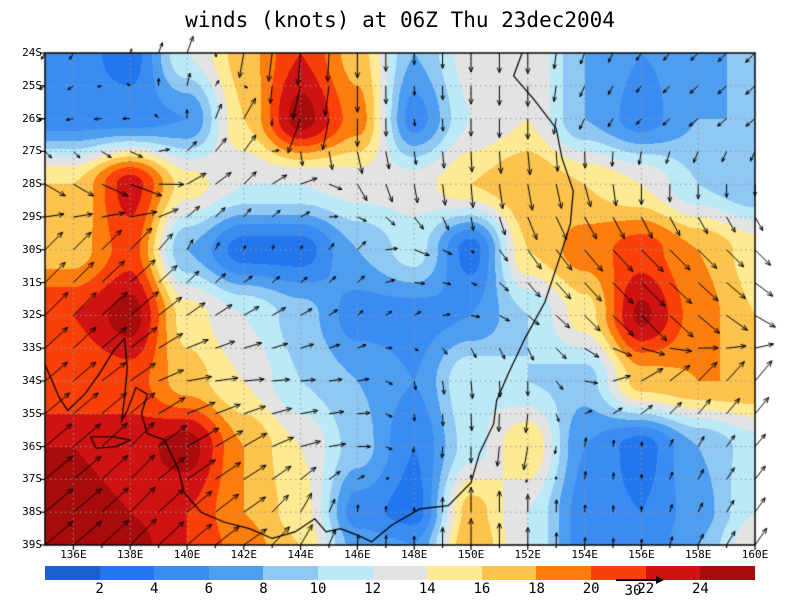  Describe the element at coordinates (32, 118) in the screenshot. I see `lat-tick-label: 26S` at that location.